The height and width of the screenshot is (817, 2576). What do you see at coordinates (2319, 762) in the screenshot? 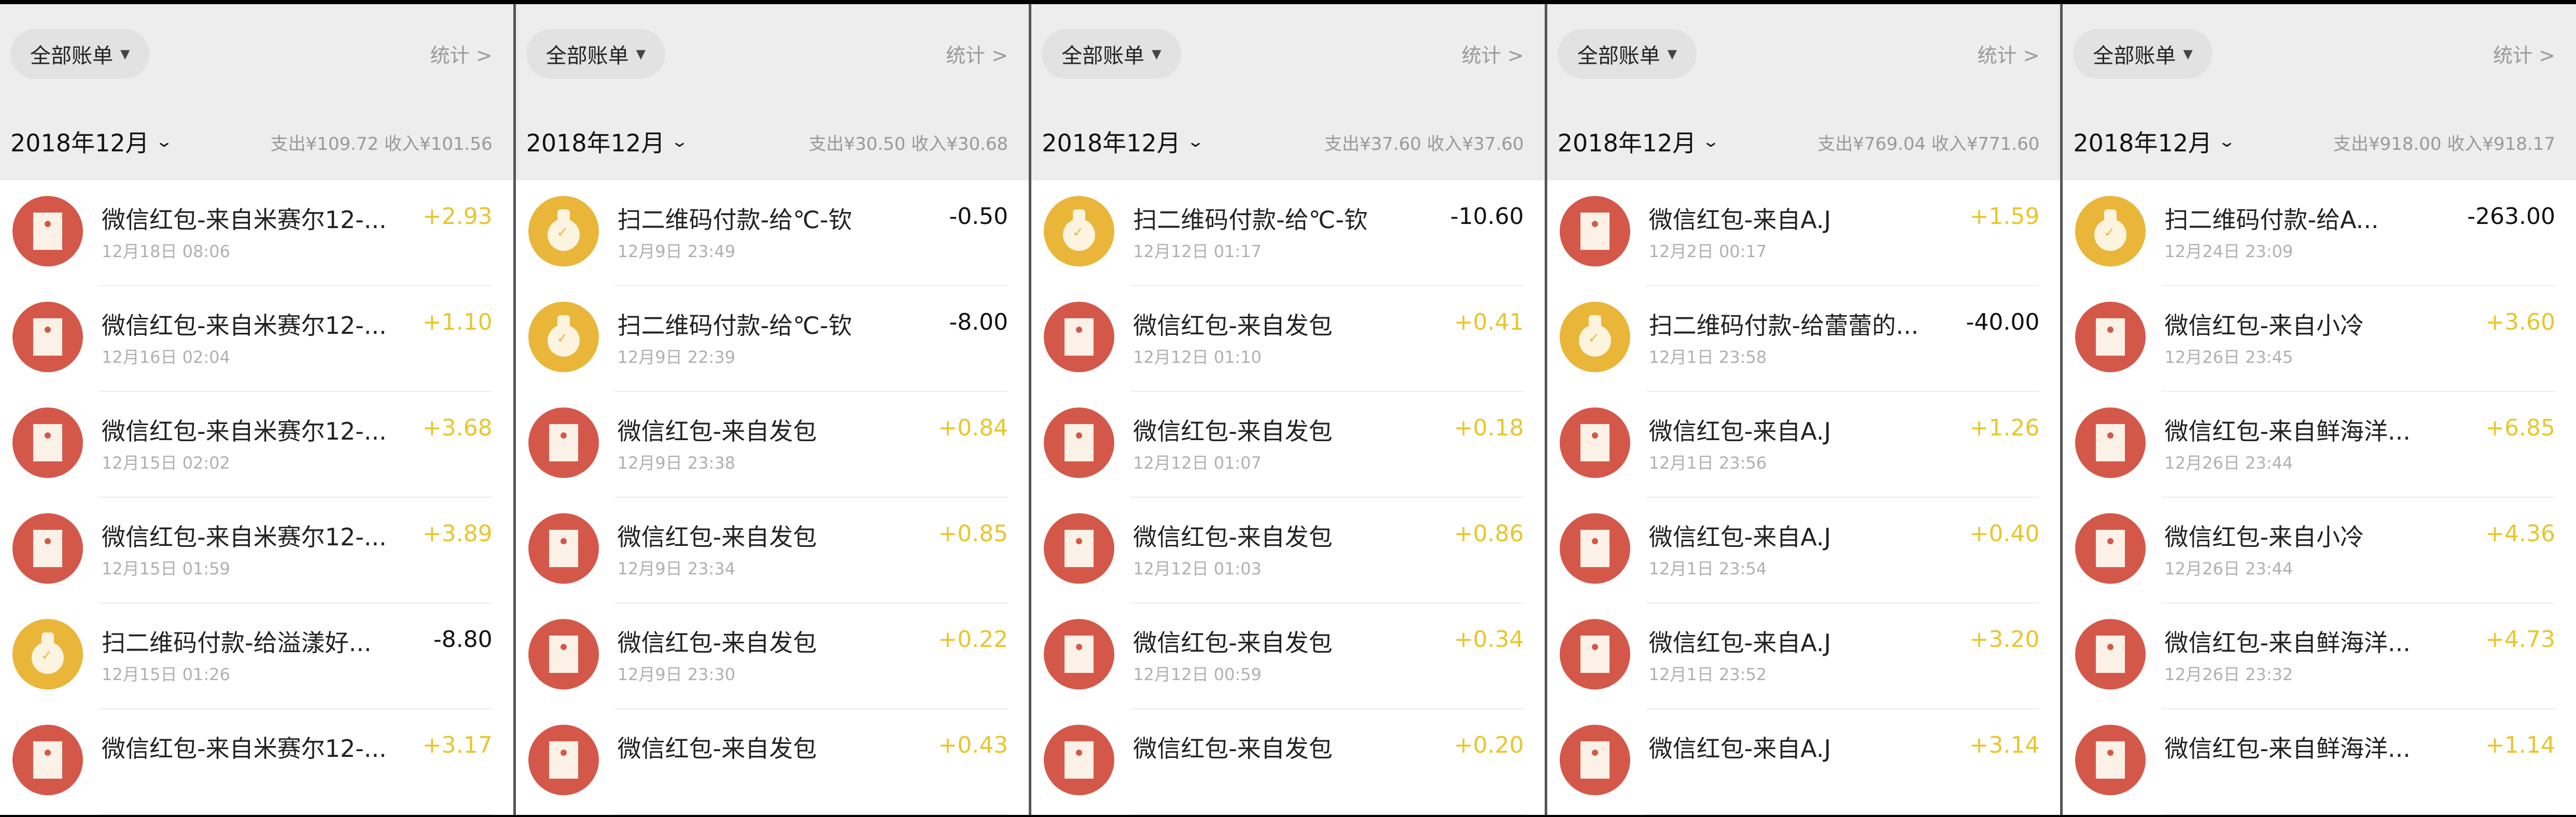
I see `transaction-row: 微信红包-来自鲜海洋... +1.14` at bounding box center [2319, 762].